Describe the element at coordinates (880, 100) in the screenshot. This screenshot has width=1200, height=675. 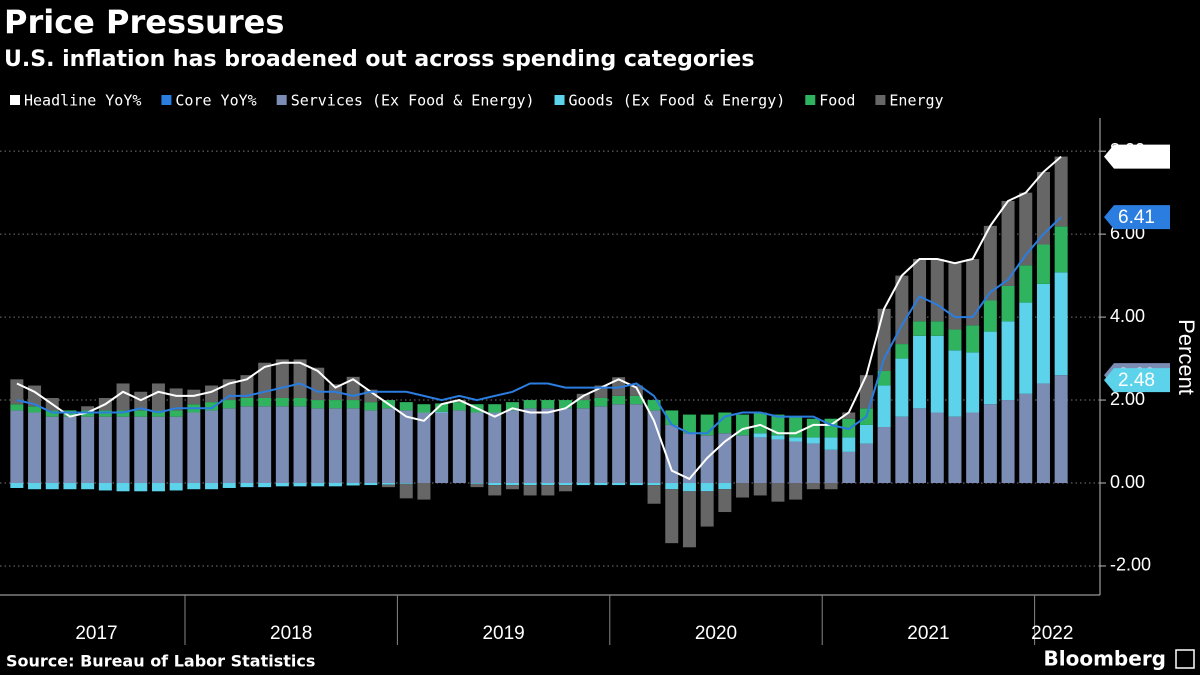
I see `legend-swatch` at that location.